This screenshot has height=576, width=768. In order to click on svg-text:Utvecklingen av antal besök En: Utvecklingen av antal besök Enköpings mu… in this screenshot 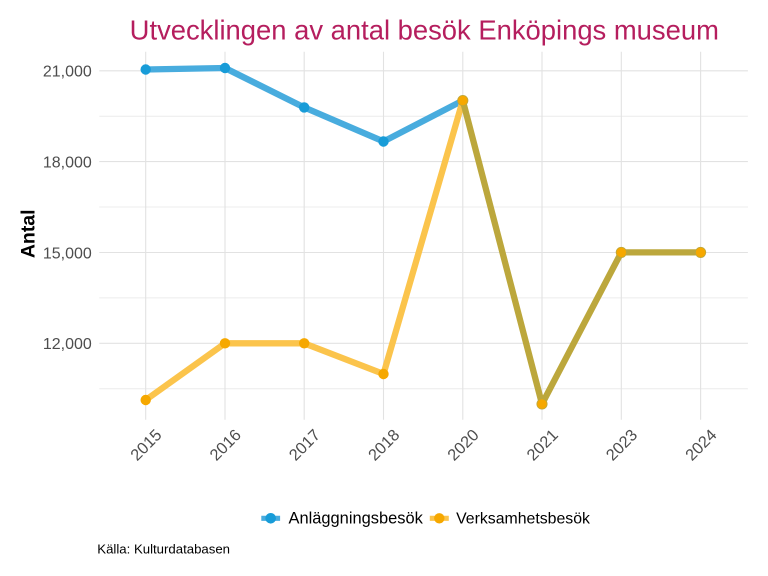, I will do `click(424, 30)`.